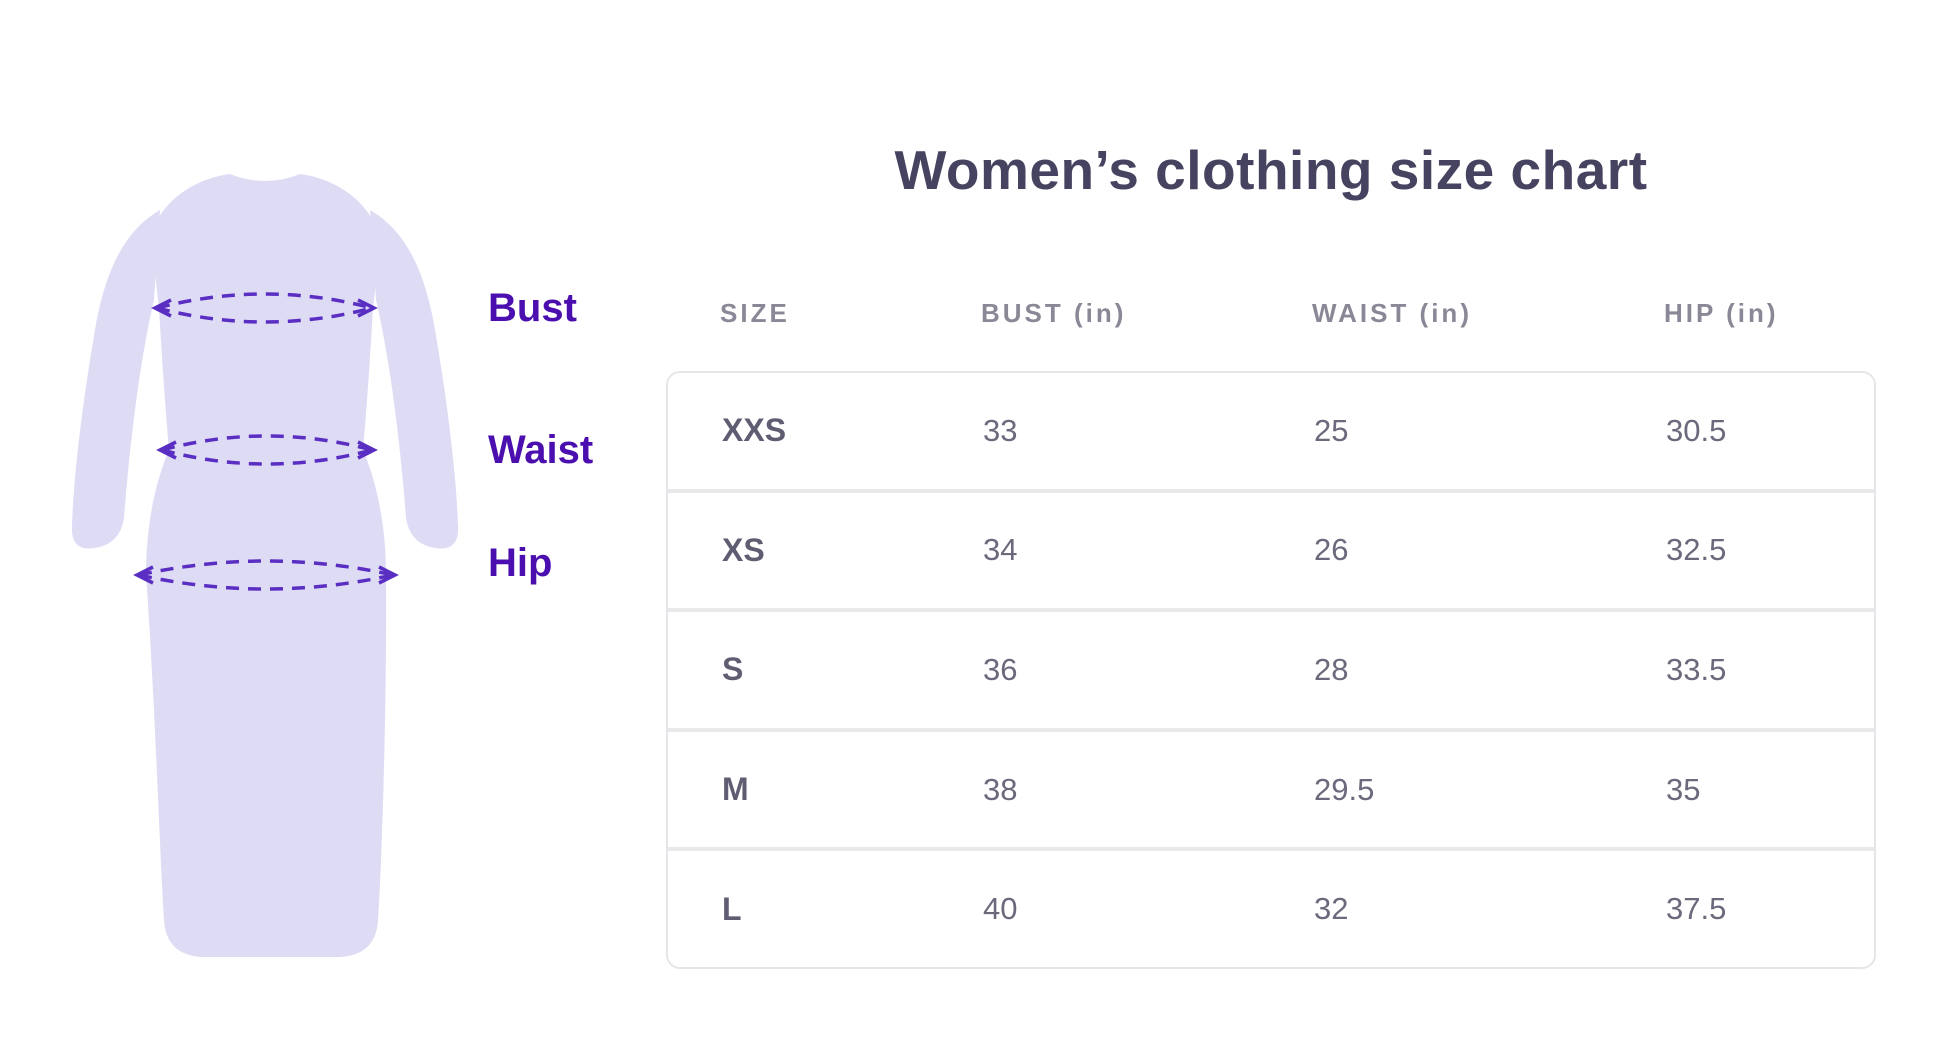 This screenshot has width=1946, height=1038. Describe the element at coordinates (1696, 669) in the screenshot. I see `hip-cell: 33.5` at that location.